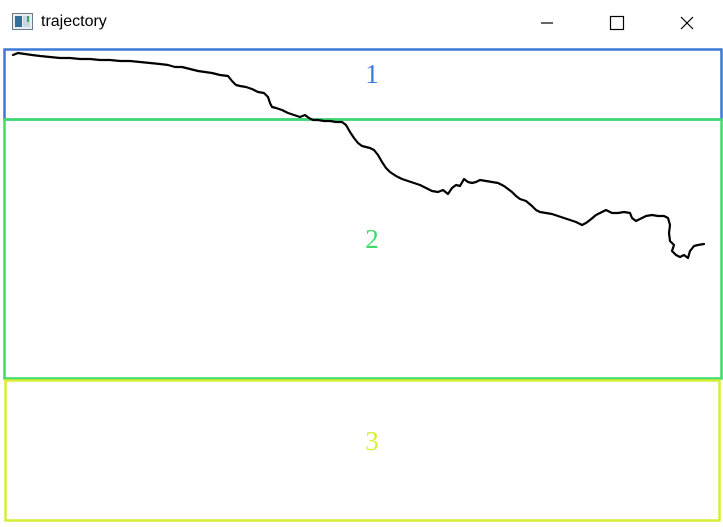 The height and width of the screenshot is (527, 723). What do you see at coordinates (361, 22) in the screenshot?
I see `title-bar: trajectory` at bounding box center [361, 22].